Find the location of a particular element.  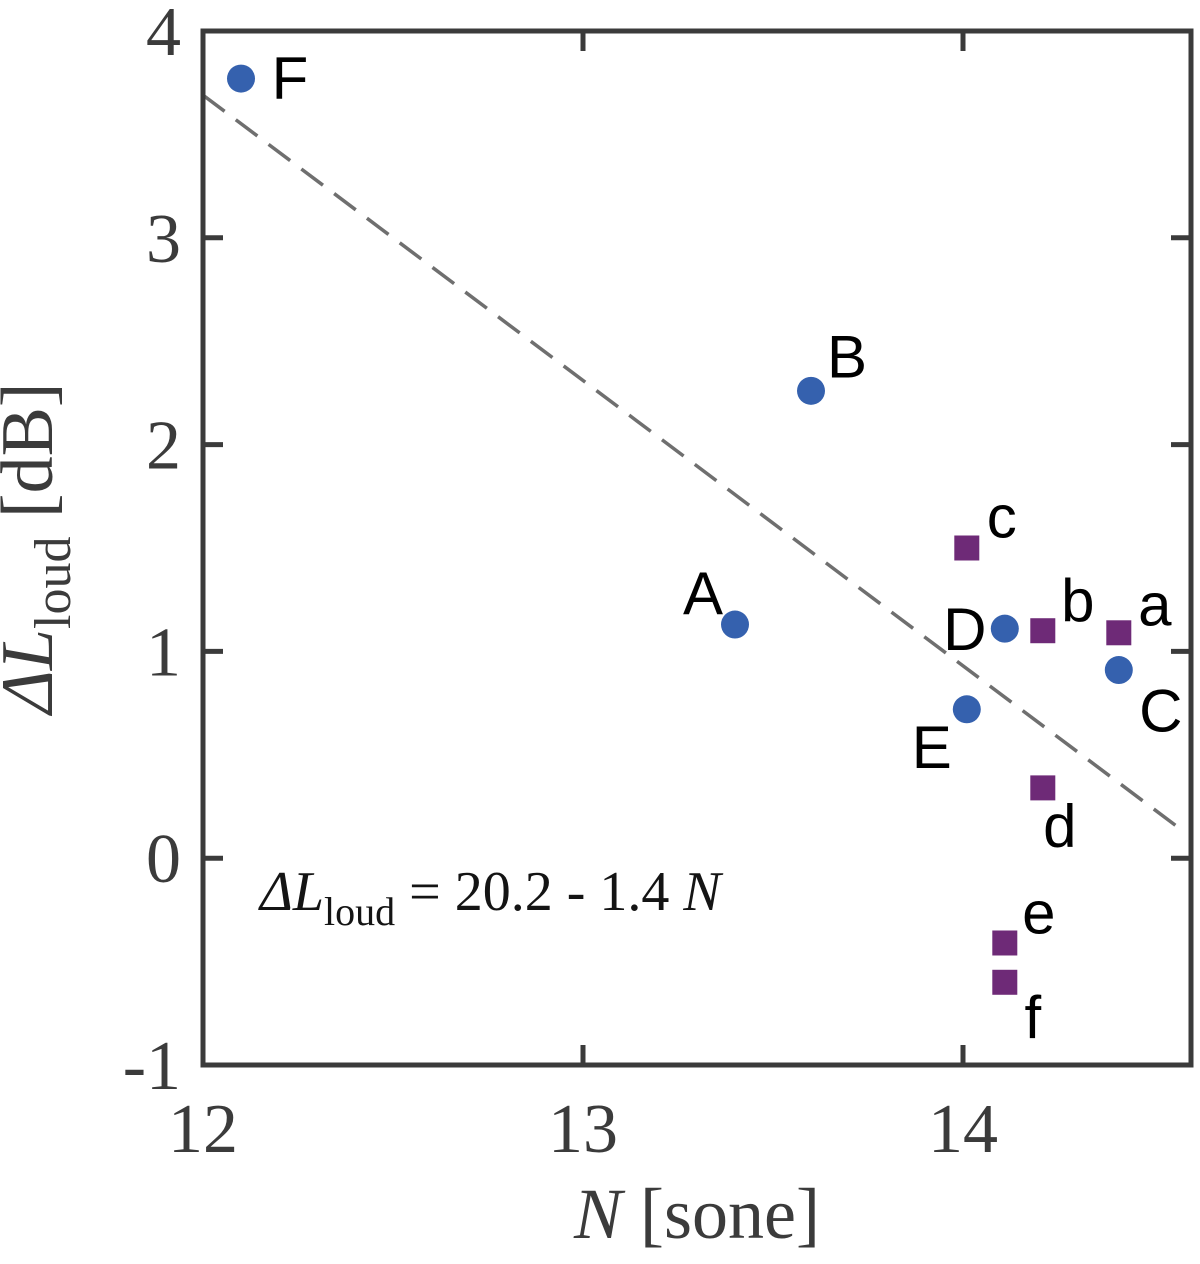

data-point-label-A: A is located at coordinates (703, 593).